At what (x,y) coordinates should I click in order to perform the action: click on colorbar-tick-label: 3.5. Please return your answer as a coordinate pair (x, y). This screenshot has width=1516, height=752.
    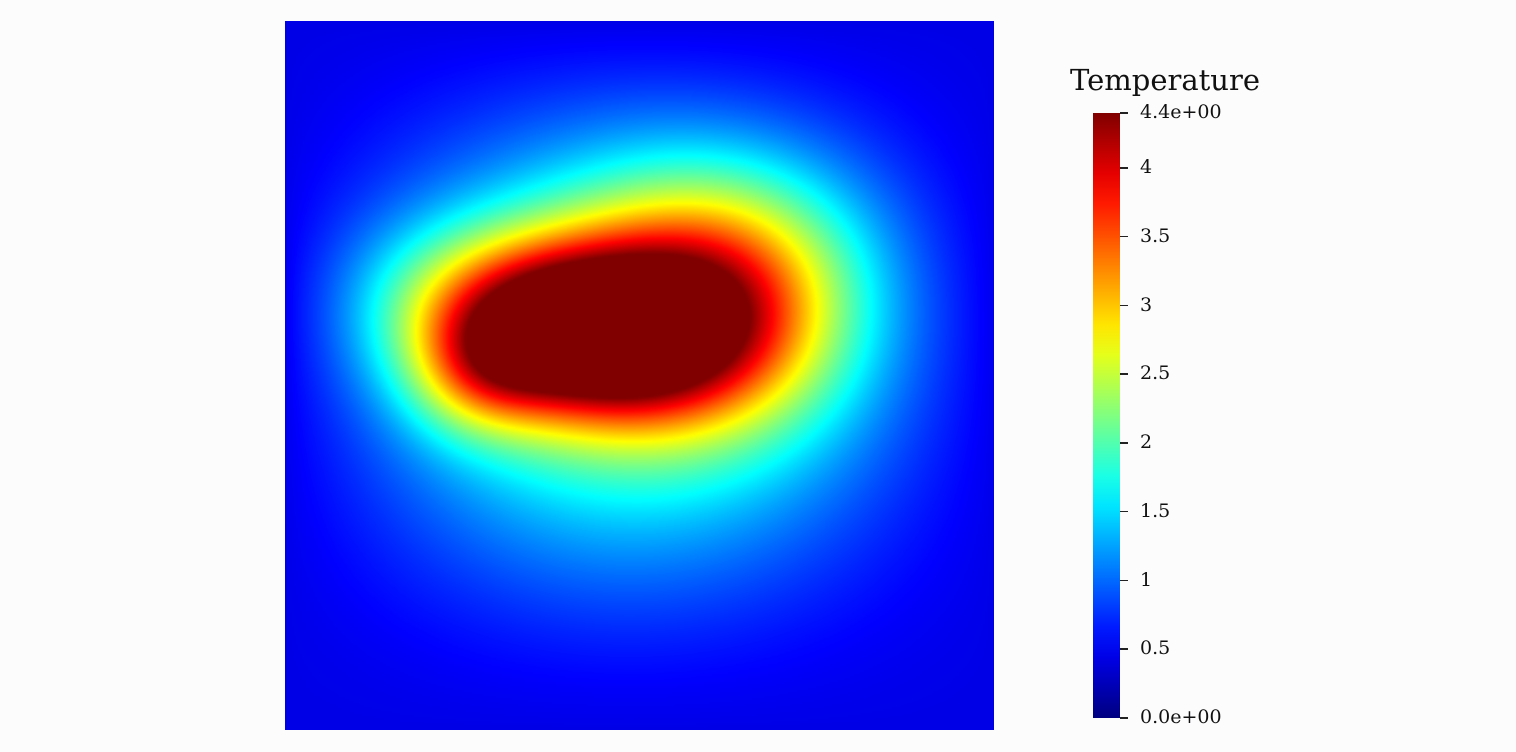
    Looking at the image, I should click on (1155, 235).